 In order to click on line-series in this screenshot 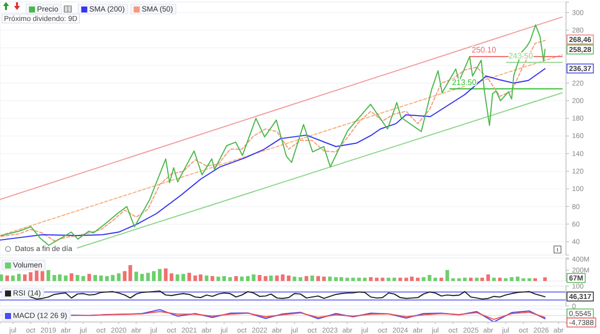, I will do `click(288, 295)`.